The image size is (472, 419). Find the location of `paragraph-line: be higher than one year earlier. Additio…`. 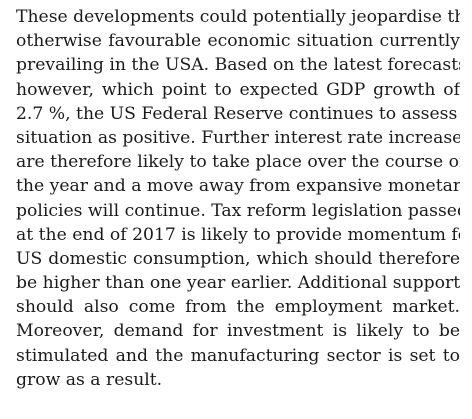

paragraph-line: be higher than one year earlier. Additio… is located at coordinates (238, 283).